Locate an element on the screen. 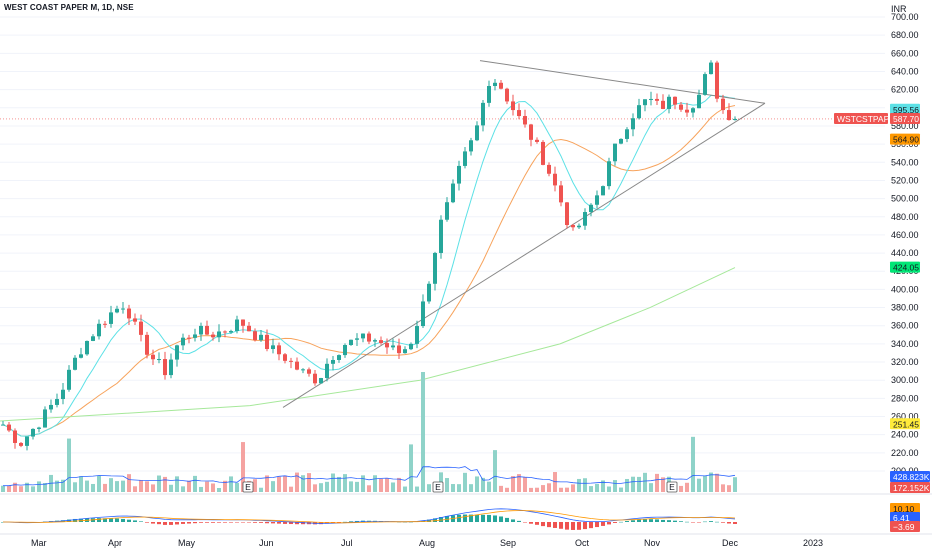  price-tick-label: 540.00 is located at coordinates (905, 162).